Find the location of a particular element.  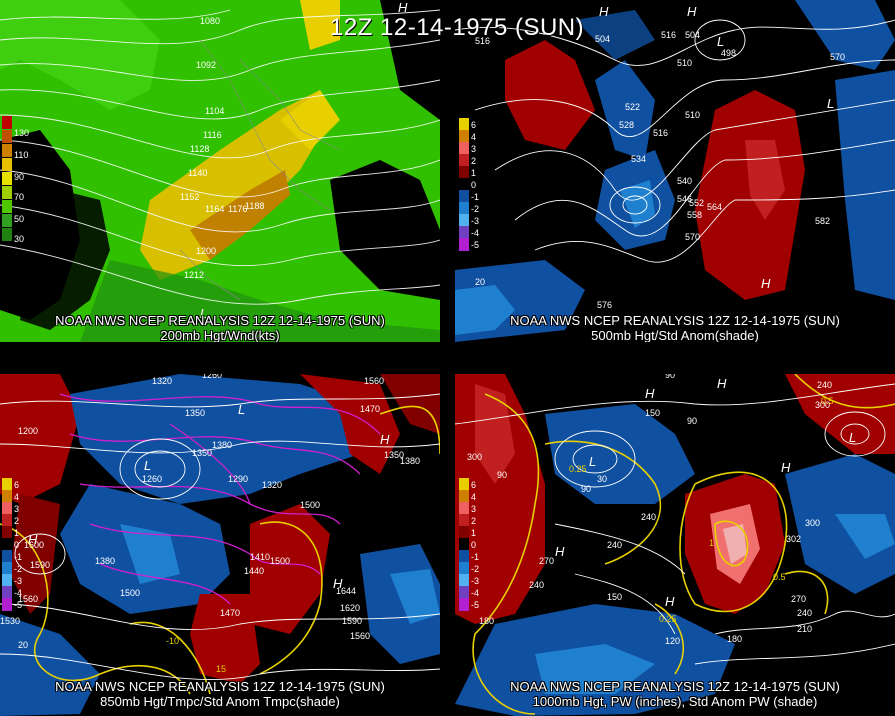

svg-text: 522 is located at coordinates (632, 107).